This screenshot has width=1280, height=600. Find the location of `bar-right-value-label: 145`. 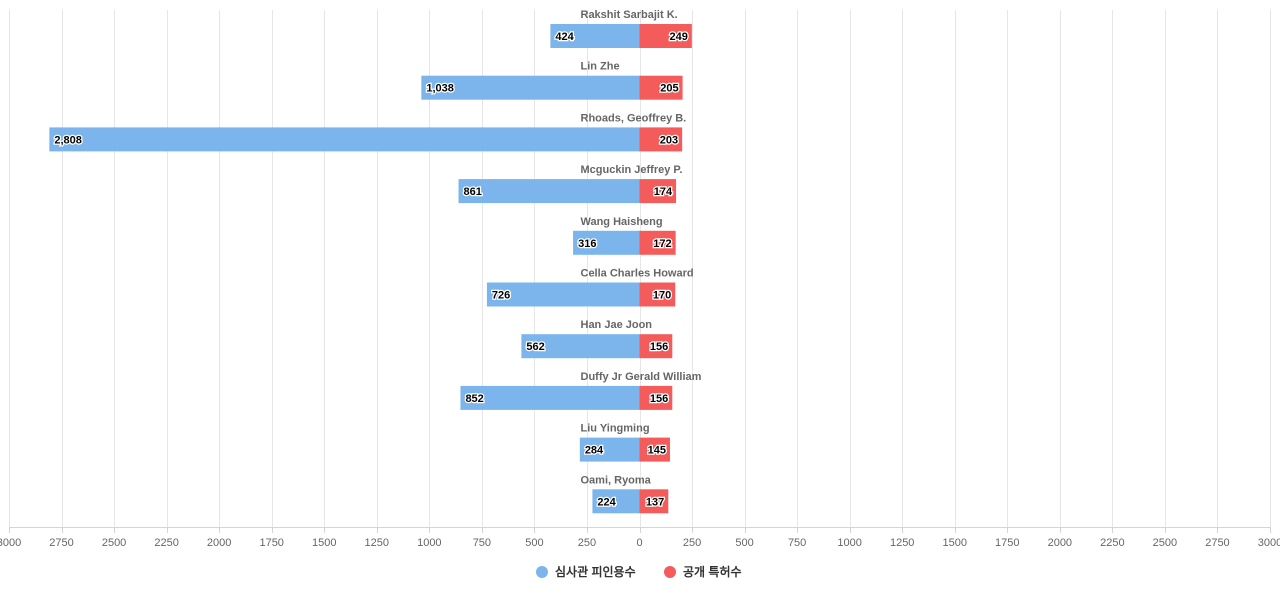

bar-right-value-label: 145 is located at coordinates (657, 451).